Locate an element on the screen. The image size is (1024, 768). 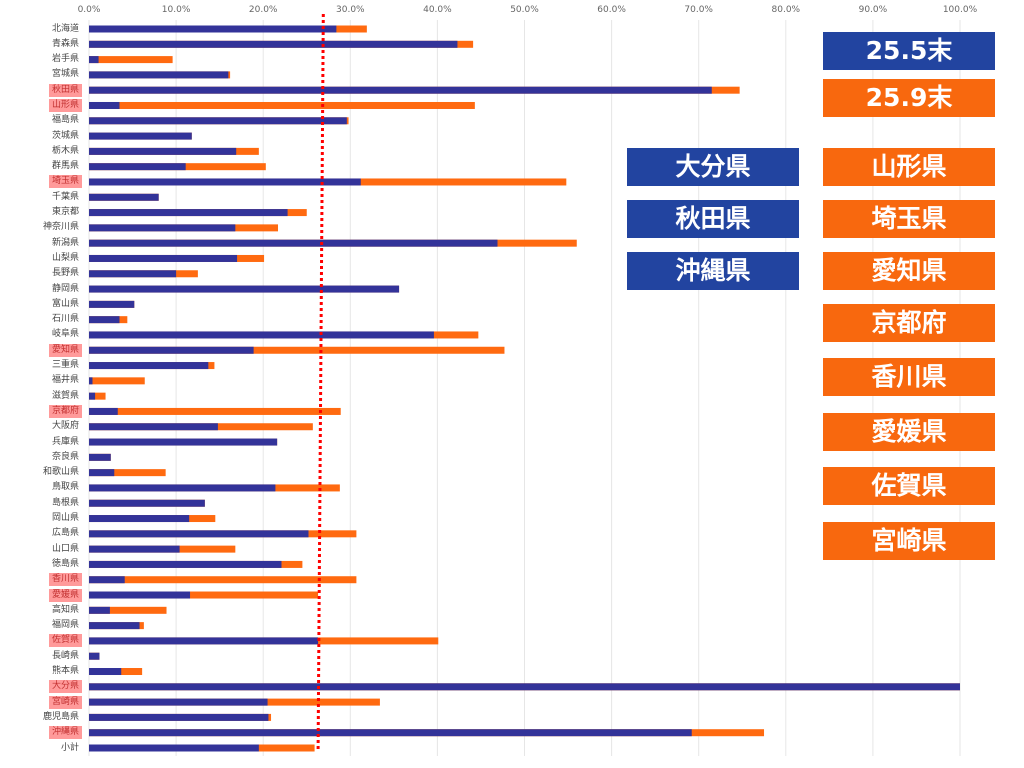
x-tick-label: 100.0% is located at coordinates (960, 10).